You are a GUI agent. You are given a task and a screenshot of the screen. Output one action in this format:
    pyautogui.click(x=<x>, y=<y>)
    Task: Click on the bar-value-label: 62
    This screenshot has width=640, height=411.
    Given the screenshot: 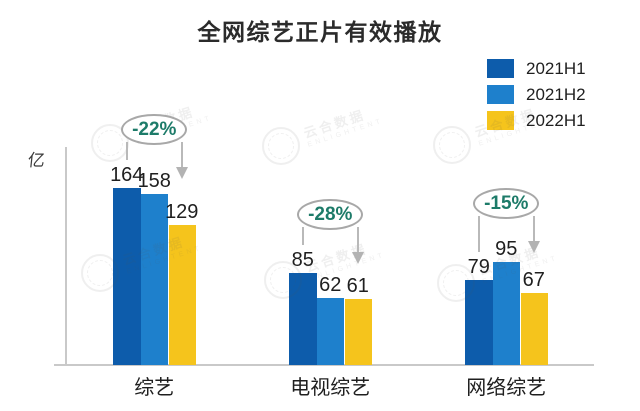 What is the action you would take?
    pyautogui.click(x=330, y=285)
    